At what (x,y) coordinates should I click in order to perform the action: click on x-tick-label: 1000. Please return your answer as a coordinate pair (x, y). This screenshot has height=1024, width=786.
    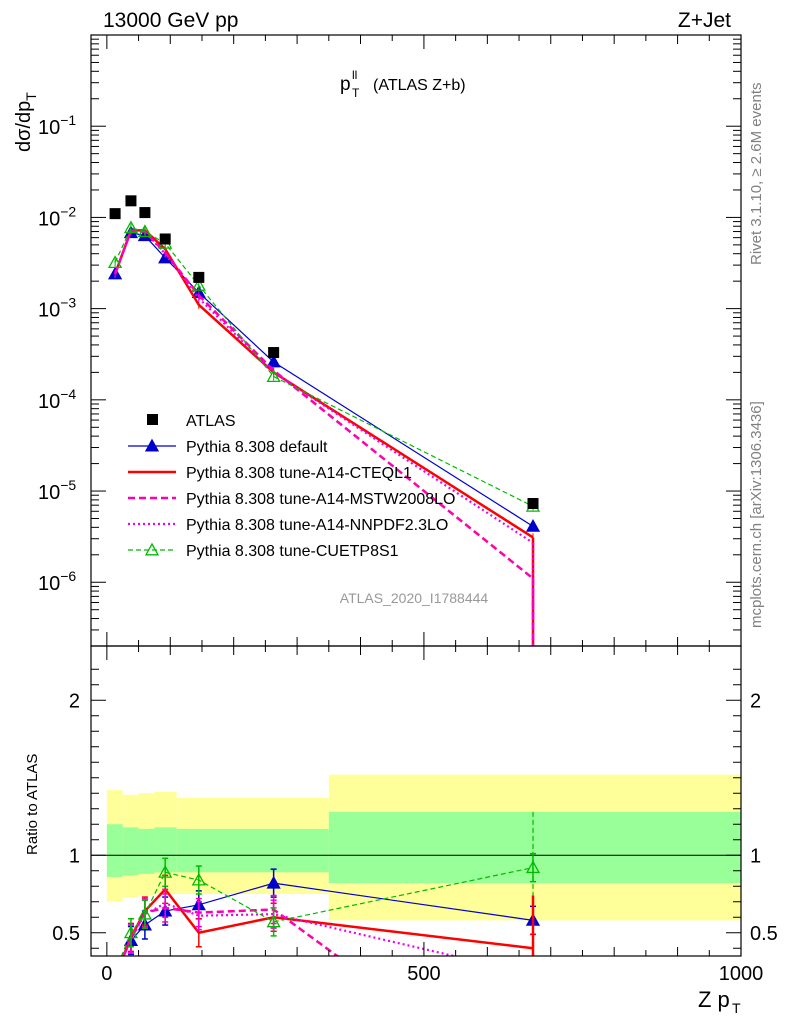
    Looking at the image, I should click on (741, 974).